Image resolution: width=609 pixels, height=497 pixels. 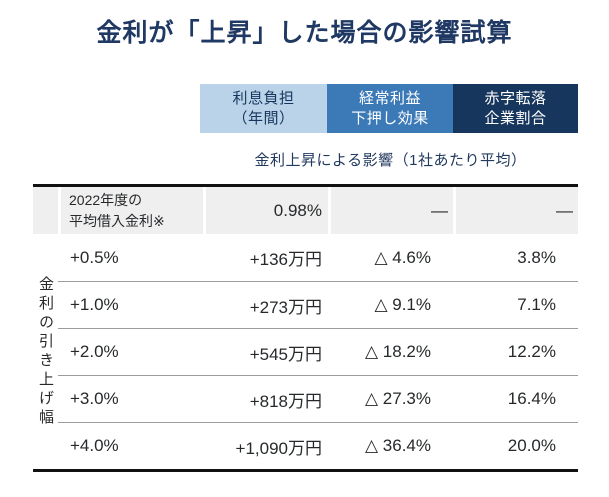 I want to click on column-header-line: 利息負担, so click(x=263, y=98).